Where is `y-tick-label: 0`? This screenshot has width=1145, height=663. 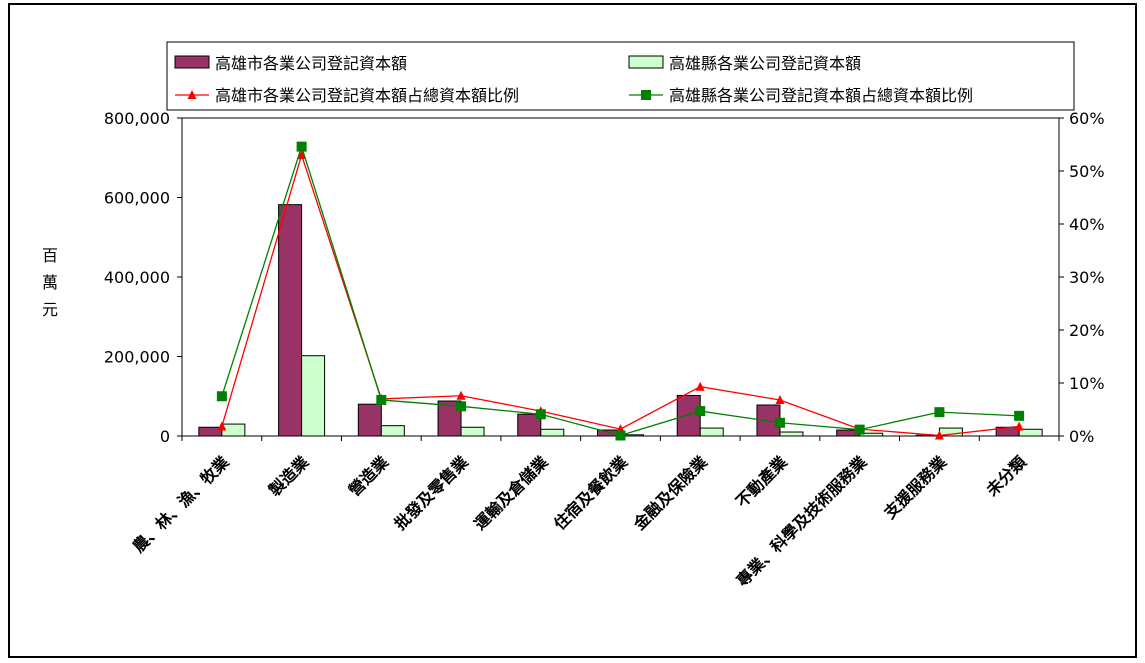 y-tick-label: 0 is located at coordinates (165, 436).